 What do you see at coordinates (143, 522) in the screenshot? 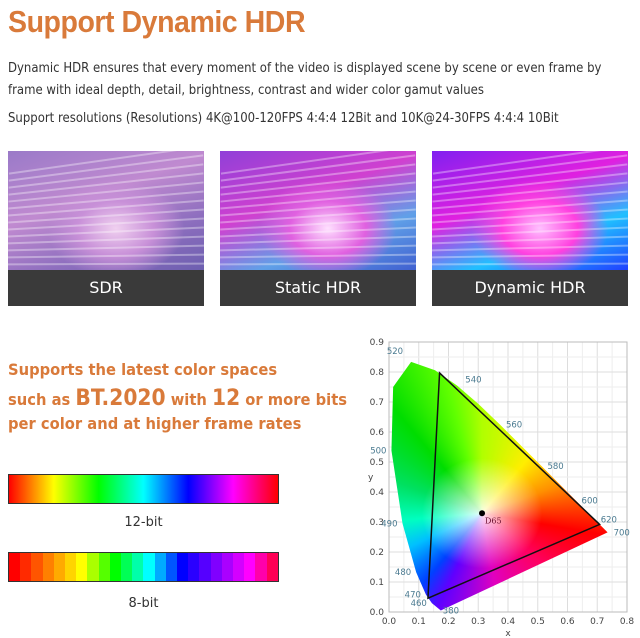
I see `12-bit-label: 12-bit` at bounding box center [143, 522].